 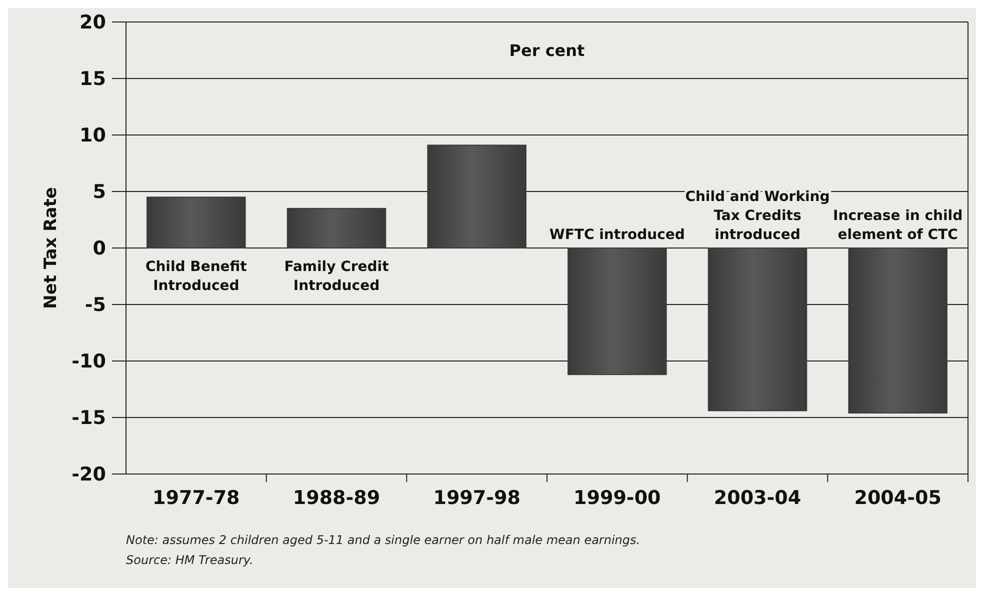 I want to click on x-tick-label: 1999-00, so click(x=617, y=498).